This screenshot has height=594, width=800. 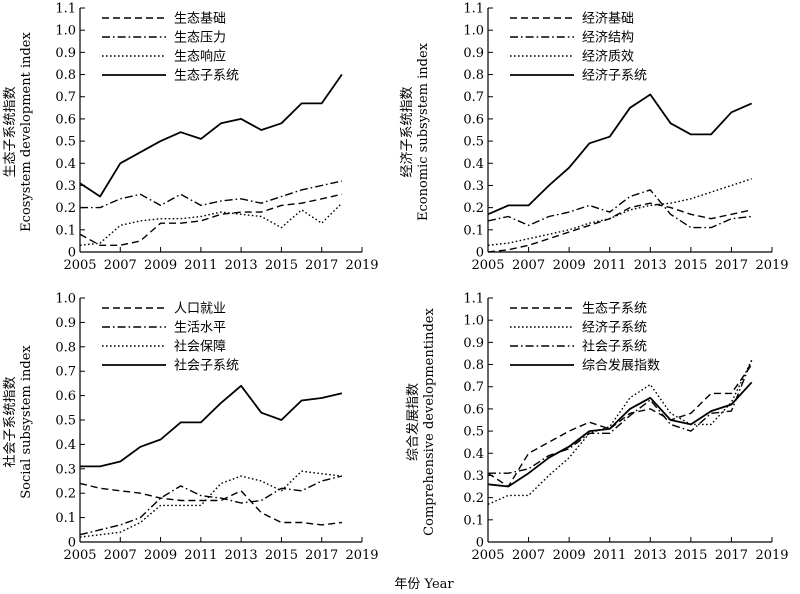 What do you see at coordinates (200, 309) in the screenshot?
I see `legend-label: 人口就业` at bounding box center [200, 309].